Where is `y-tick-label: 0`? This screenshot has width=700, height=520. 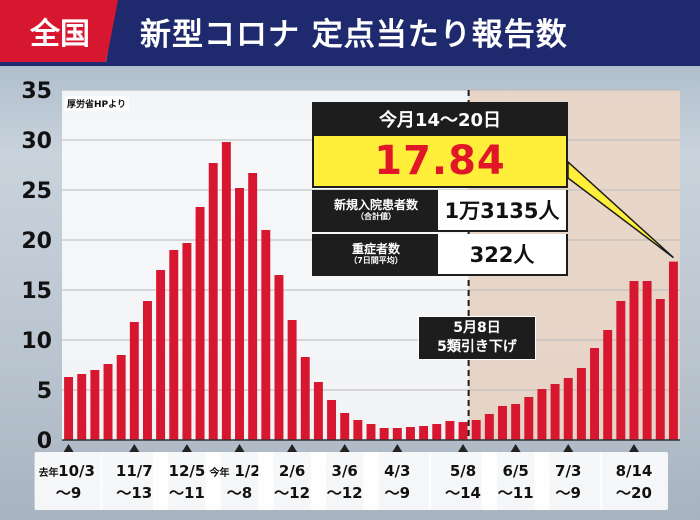
y-tick-label: 0 is located at coordinates (44, 441).